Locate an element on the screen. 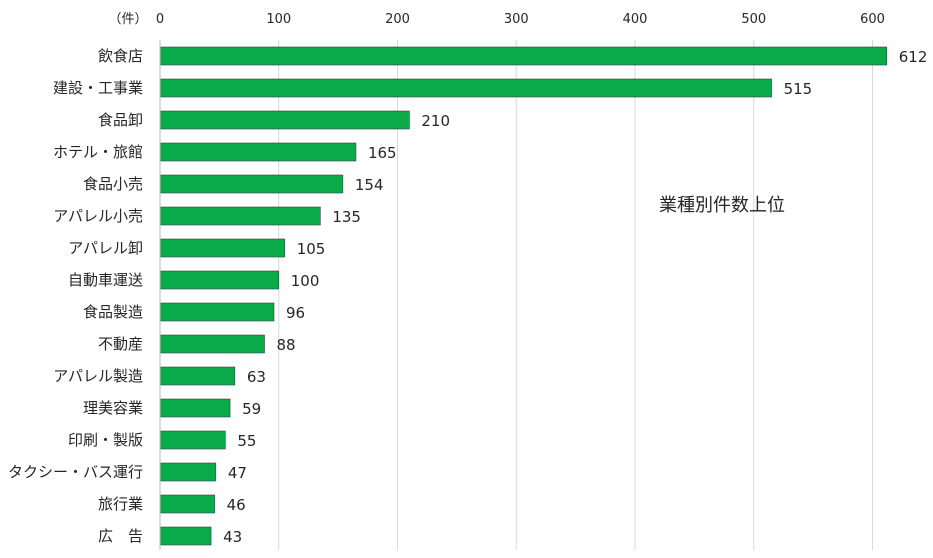  x-tick-label: 0 is located at coordinates (160, 19).